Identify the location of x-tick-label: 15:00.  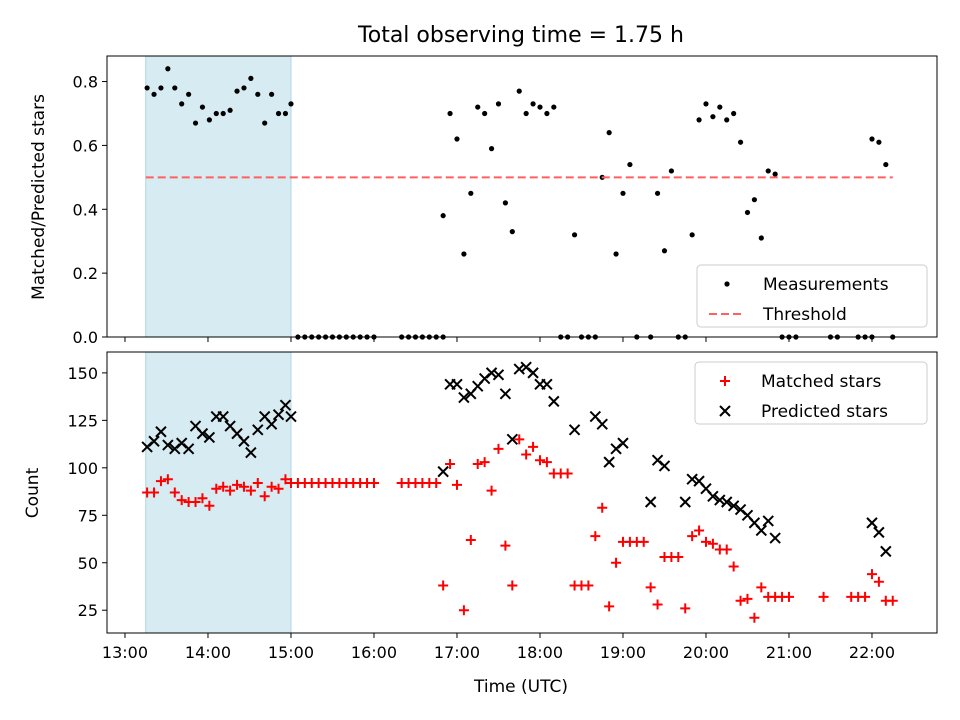
(291, 652).